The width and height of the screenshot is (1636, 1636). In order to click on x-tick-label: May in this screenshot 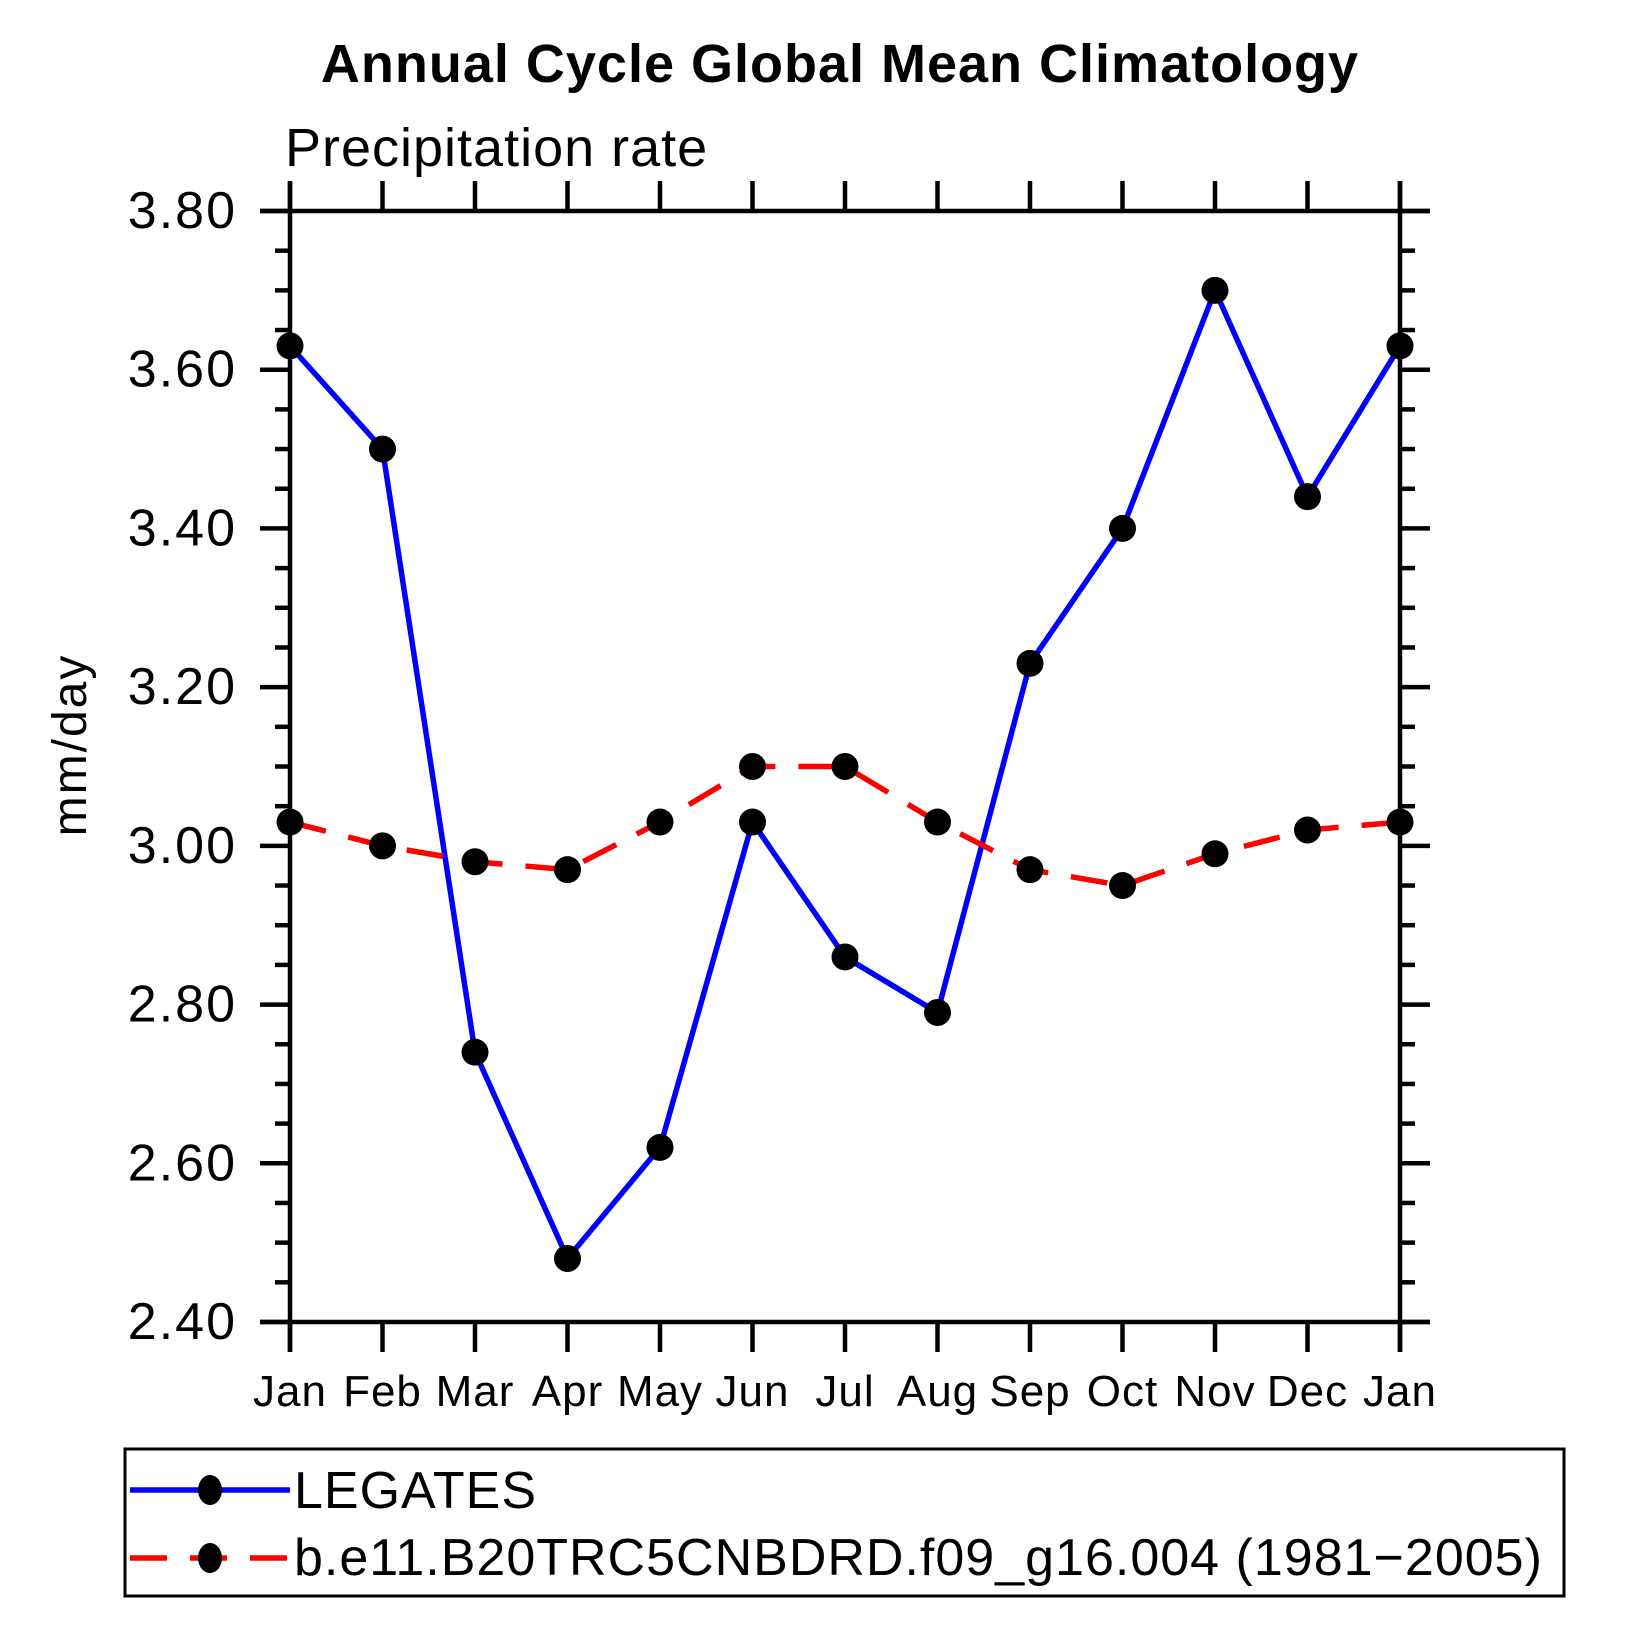, I will do `click(660, 1391)`.